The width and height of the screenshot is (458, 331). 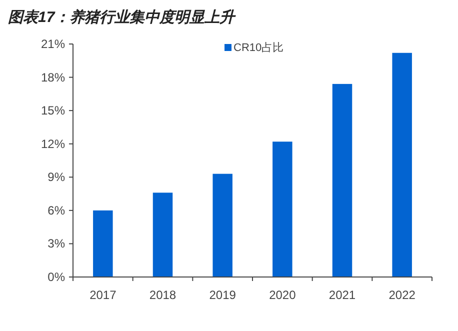 What do you see at coordinates (57, 277) in the screenshot?
I see `y-tick-label: 0%` at bounding box center [57, 277].